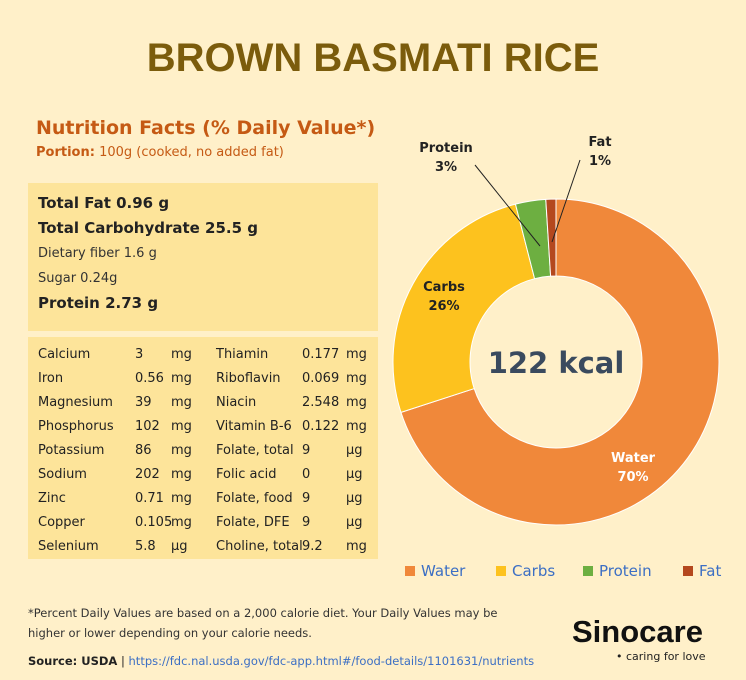  I want to click on data-label-percent: 1%, so click(600, 161).